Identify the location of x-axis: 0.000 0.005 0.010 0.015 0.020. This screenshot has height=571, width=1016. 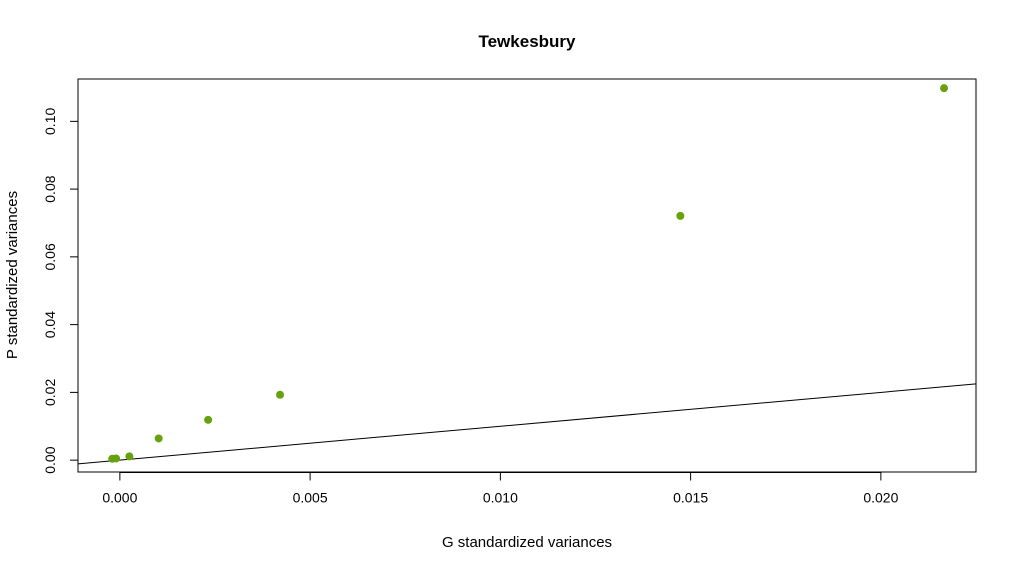
(500, 489).